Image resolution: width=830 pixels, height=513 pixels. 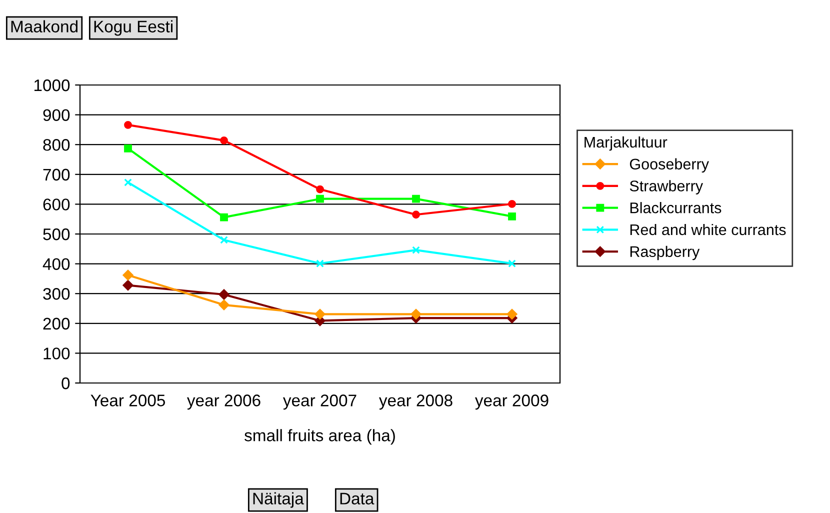 What do you see at coordinates (669, 165) in the screenshot?
I see `legend-label: Gooseberry` at bounding box center [669, 165].